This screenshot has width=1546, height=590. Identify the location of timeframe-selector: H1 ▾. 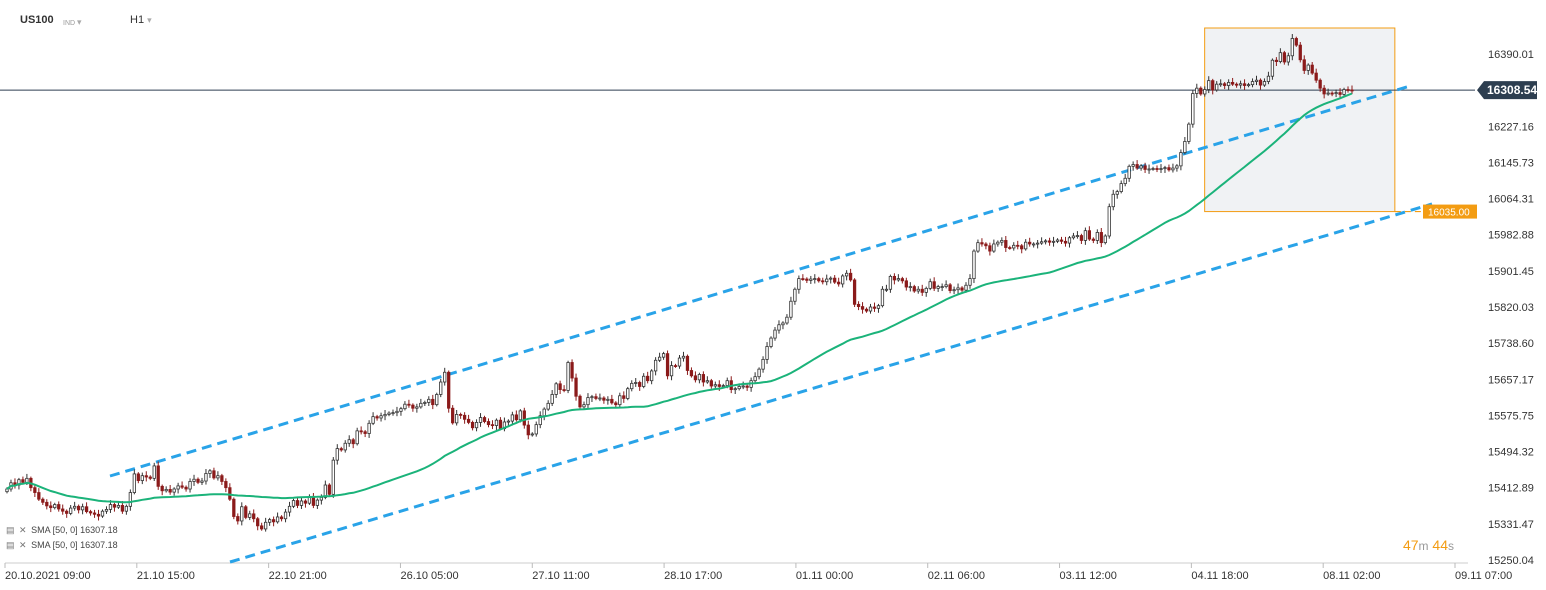
(141, 20).